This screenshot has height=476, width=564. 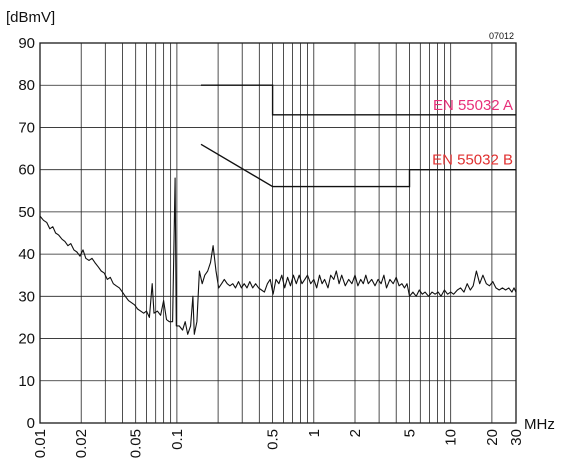 I want to click on y-tick-label: 50, so click(x=26, y=212).